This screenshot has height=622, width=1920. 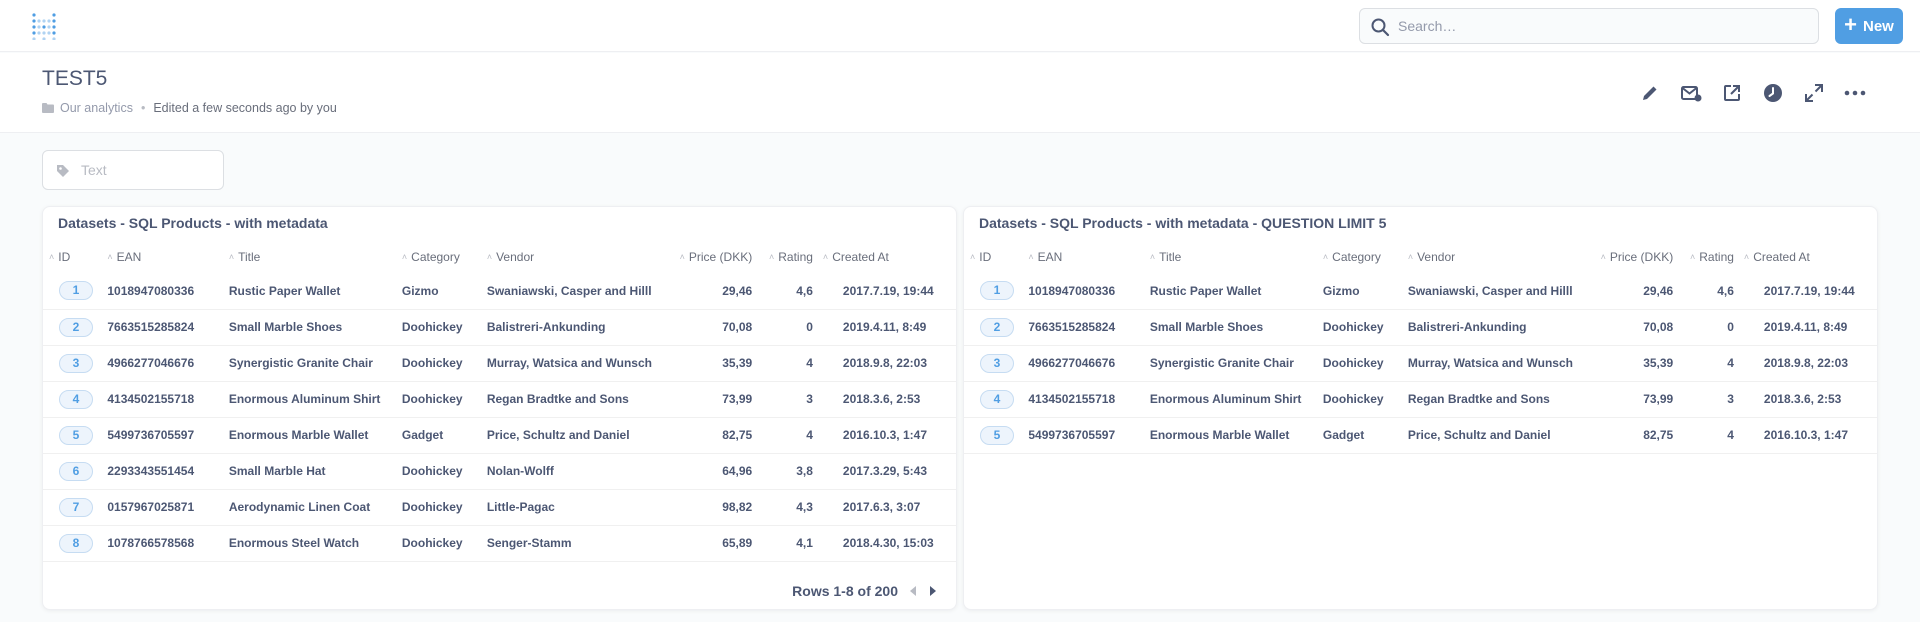 I want to click on table-cell: 2017.7.19, 19:44, so click(x=889, y=291).